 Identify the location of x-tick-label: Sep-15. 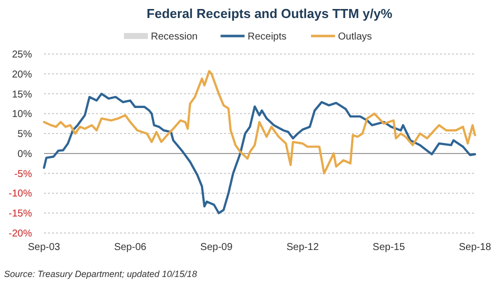
(389, 247).